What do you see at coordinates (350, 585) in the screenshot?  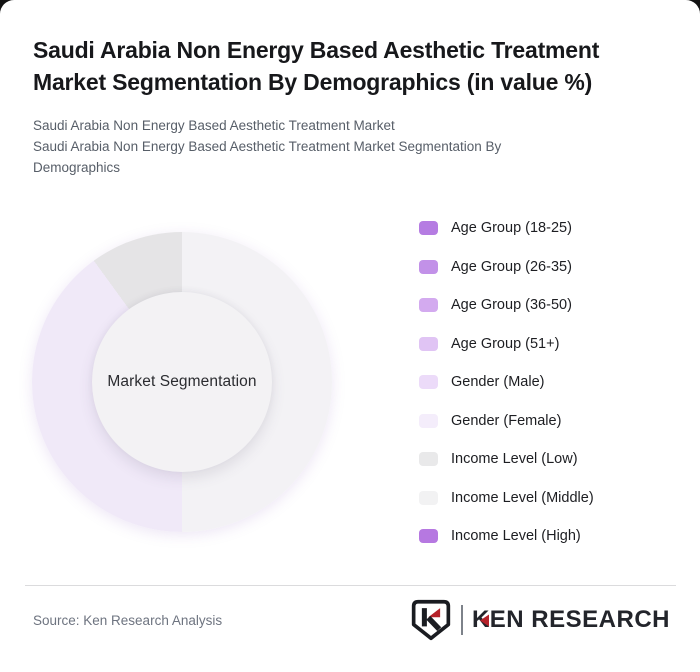 I see `footer-divider` at bounding box center [350, 585].